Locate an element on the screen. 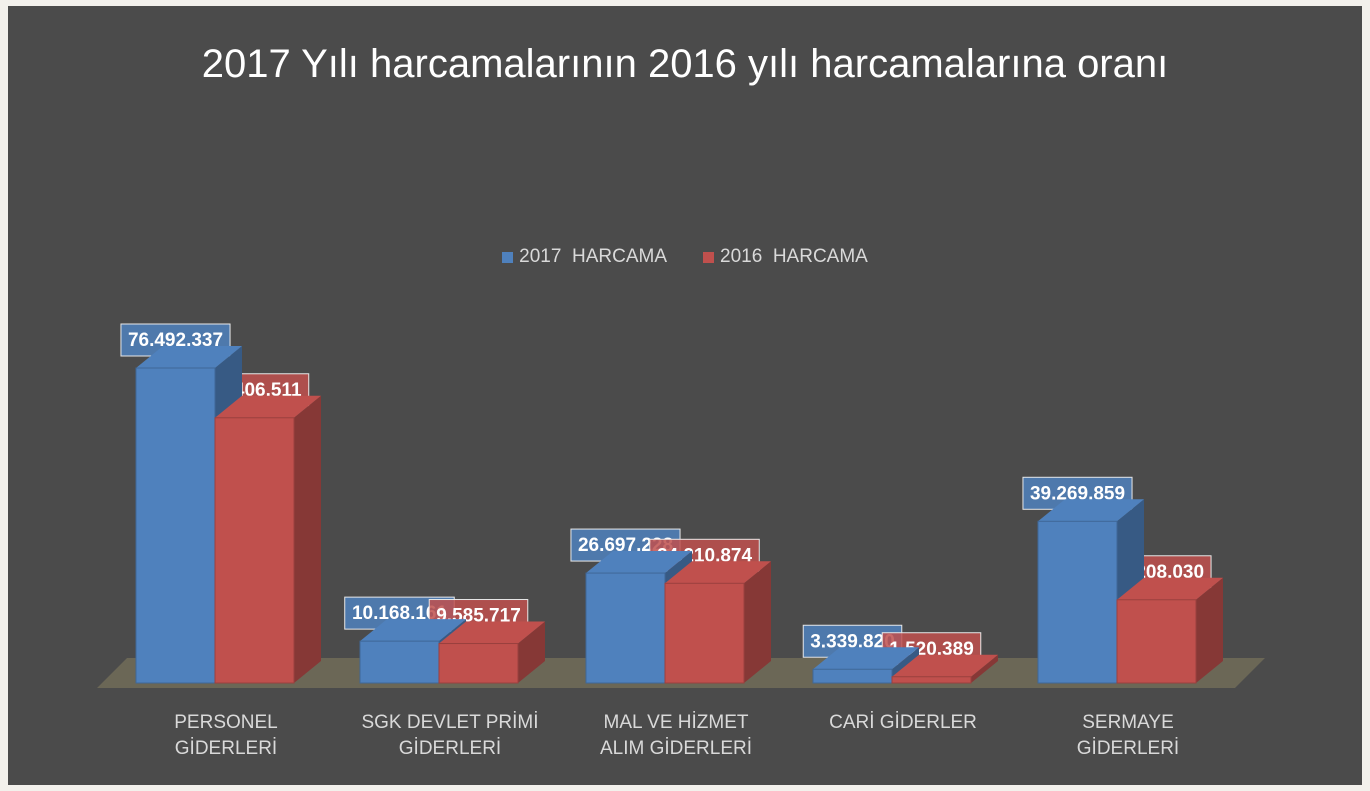  x-tick-label: SERMAYE GİDERLERİ is located at coordinates (1128, 735).